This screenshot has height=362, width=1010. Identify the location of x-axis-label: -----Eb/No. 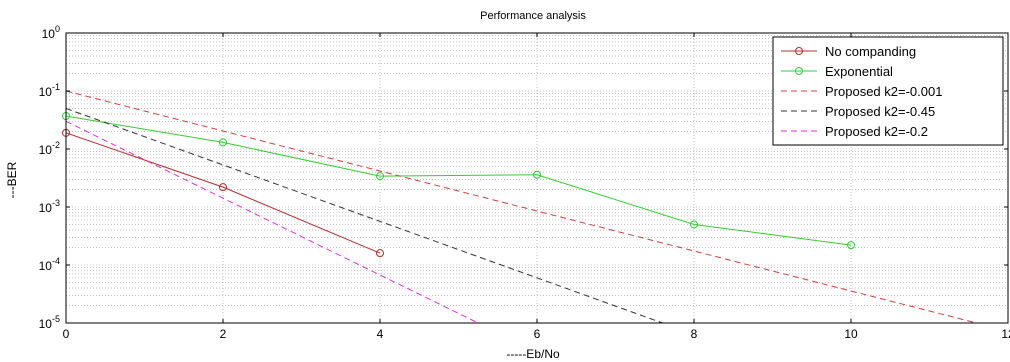
(533, 354).